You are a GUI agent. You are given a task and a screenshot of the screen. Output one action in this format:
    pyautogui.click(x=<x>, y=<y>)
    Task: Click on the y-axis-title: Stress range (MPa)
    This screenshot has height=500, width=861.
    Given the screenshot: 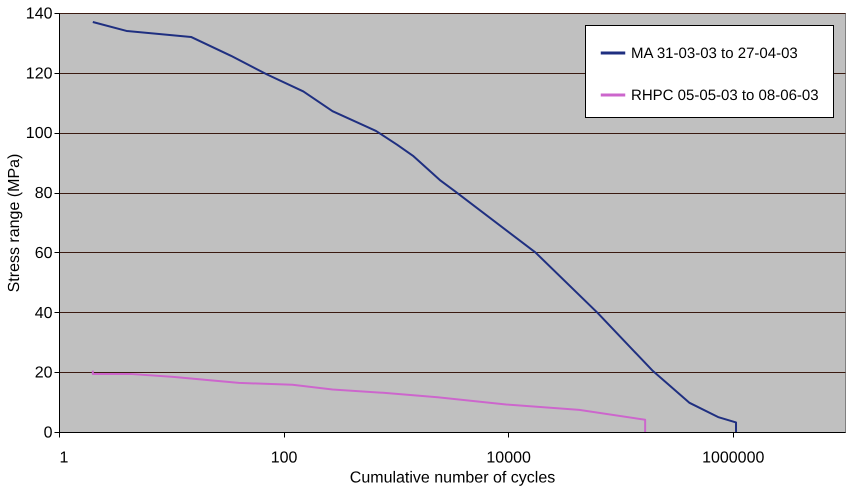 What is the action you would take?
    pyautogui.click(x=14, y=223)
    